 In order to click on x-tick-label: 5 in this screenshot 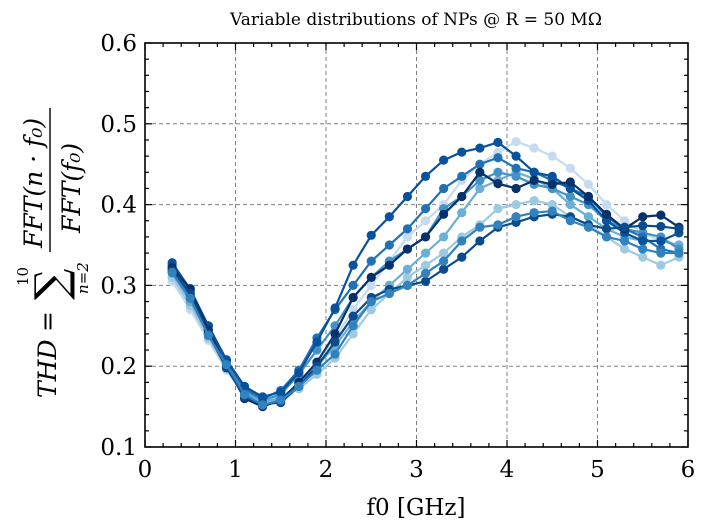, I will do `click(597, 470)`.